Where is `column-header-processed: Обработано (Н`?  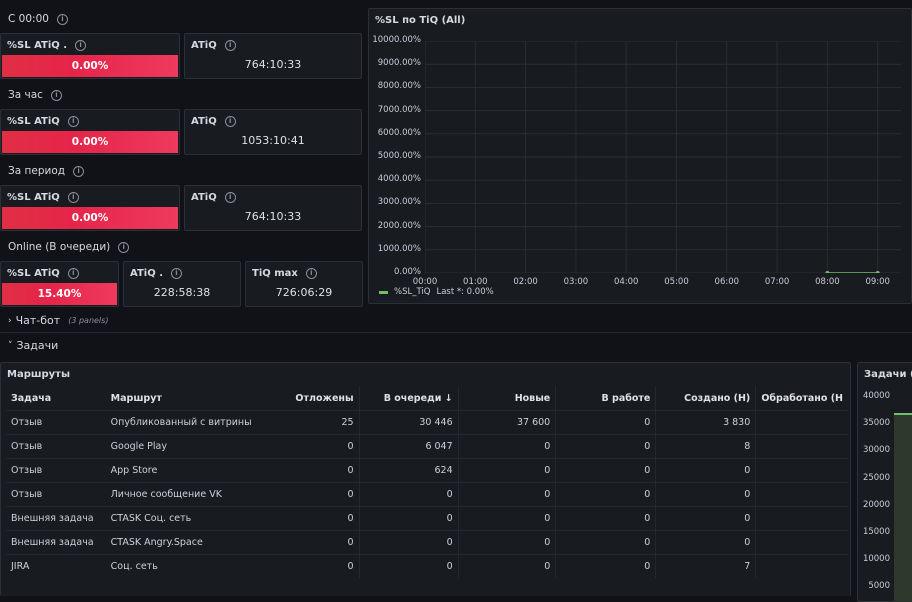
column-header-processed: Обработано (Н is located at coordinates (802, 398).